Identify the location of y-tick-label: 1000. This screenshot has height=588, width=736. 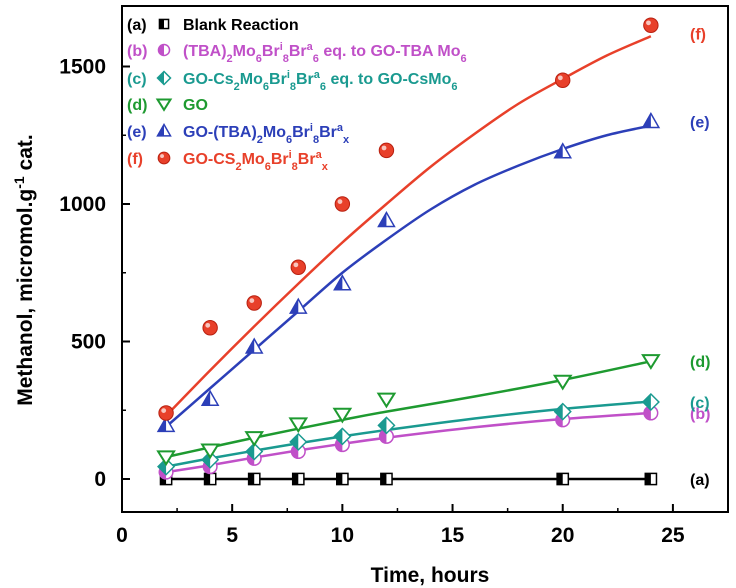
(82, 204).